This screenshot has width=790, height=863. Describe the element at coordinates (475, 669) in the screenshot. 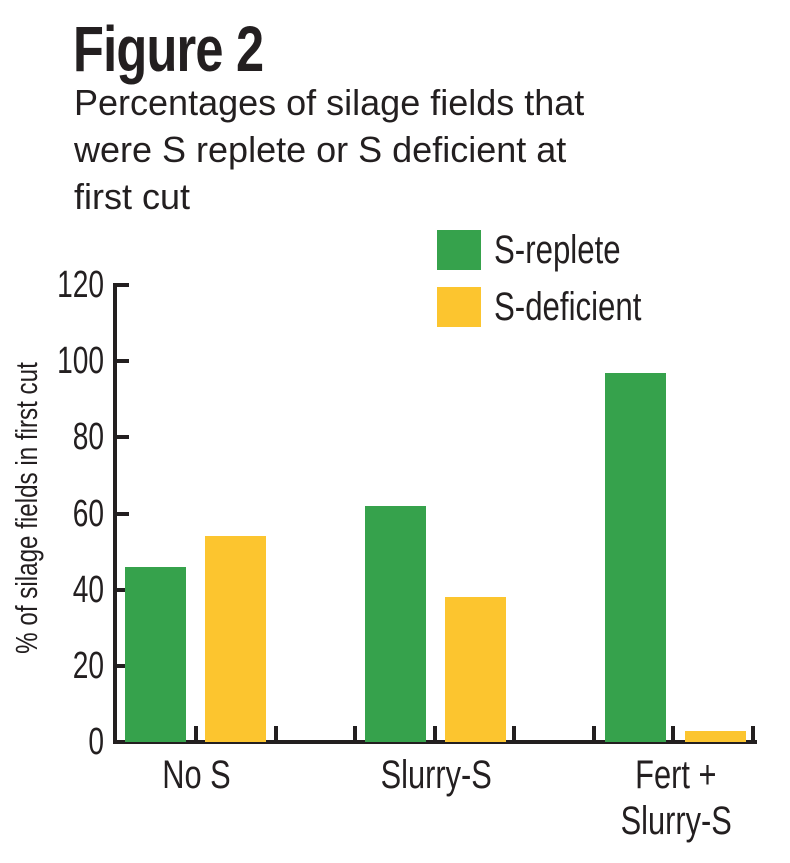

I see `bar-s-deficient-slurry-s` at that location.